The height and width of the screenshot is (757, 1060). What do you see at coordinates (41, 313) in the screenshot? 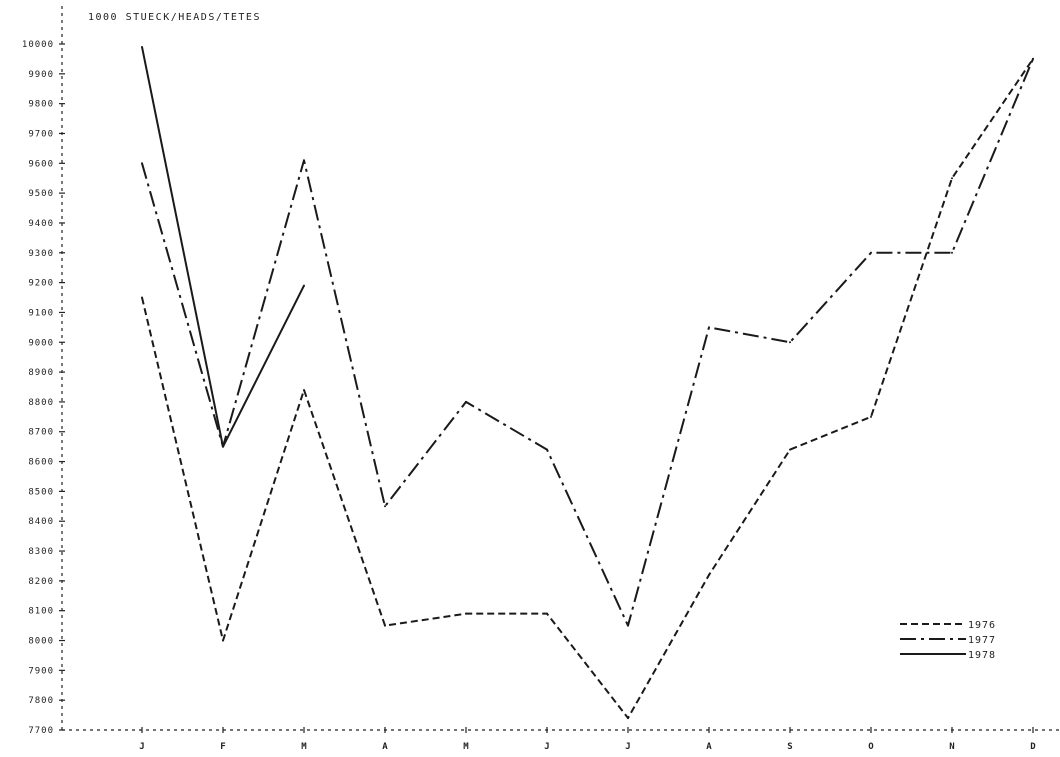
I see `y-tick-label: 9100` at bounding box center [41, 313].